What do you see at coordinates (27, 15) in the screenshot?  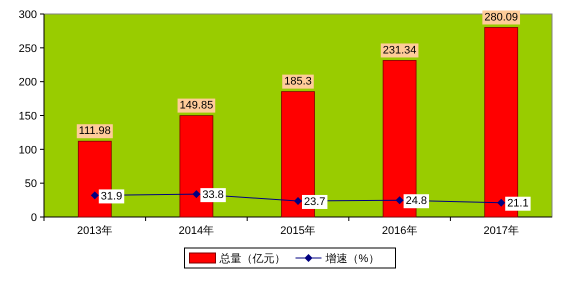 I see `y-tick-label: 300` at bounding box center [27, 15].